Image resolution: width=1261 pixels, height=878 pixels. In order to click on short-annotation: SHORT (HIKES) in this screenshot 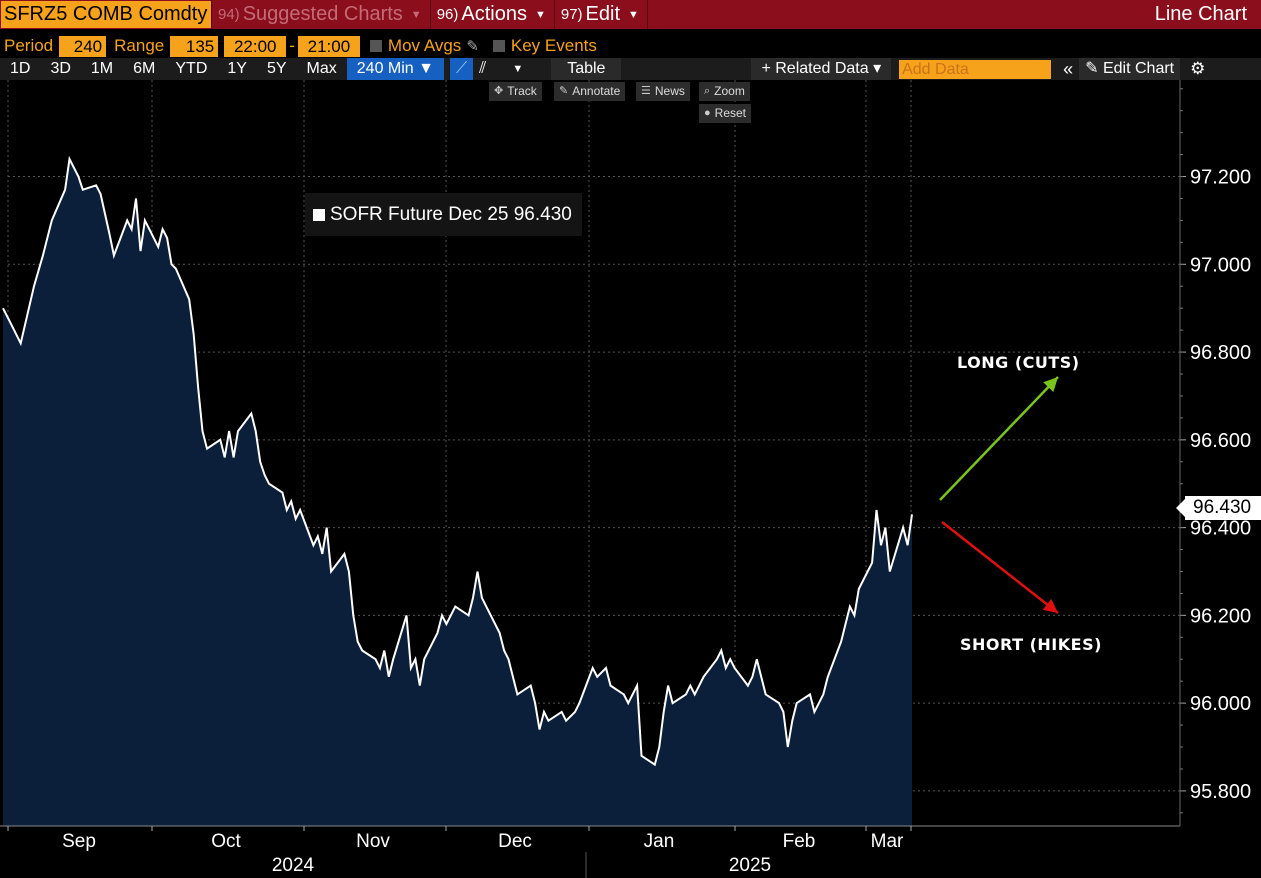, I will do `click(1031, 644)`.